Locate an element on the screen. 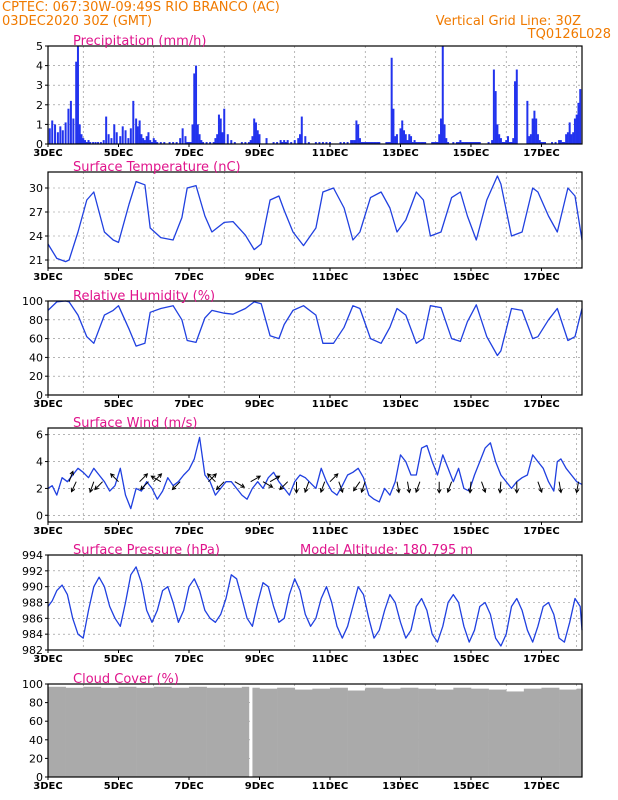 The width and height of the screenshot is (618, 800). y-tick-label: 4 is located at coordinates (39, 462).